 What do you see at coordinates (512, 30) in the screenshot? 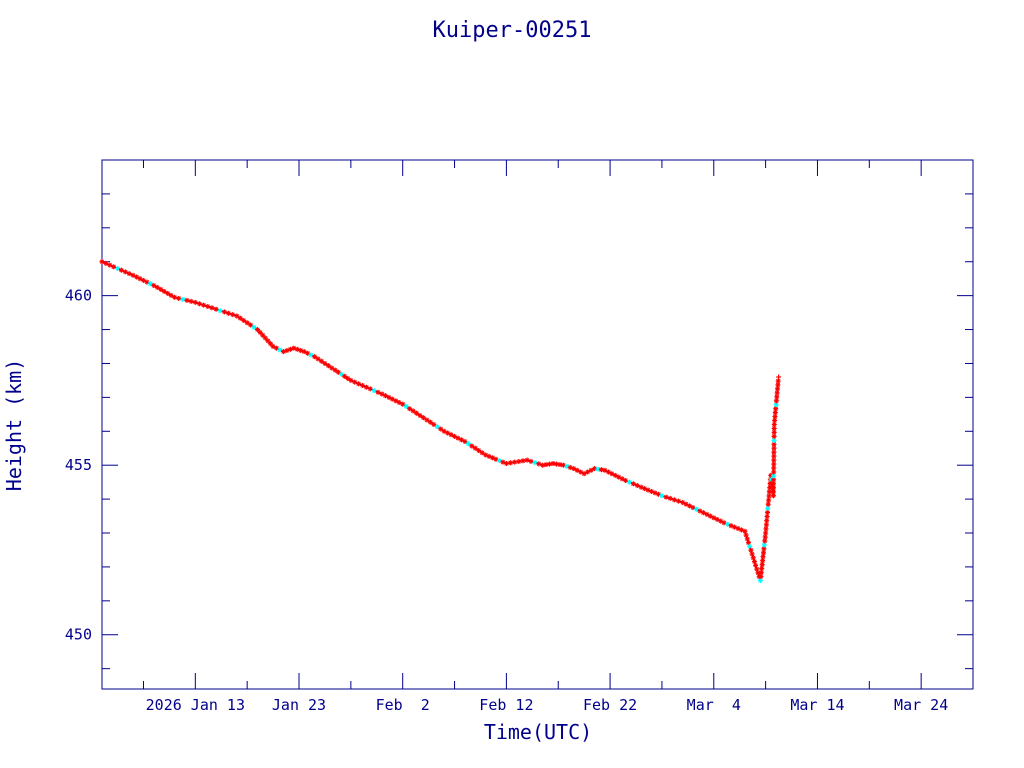
I see `chart-title: Kuiper-00251` at bounding box center [512, 30].